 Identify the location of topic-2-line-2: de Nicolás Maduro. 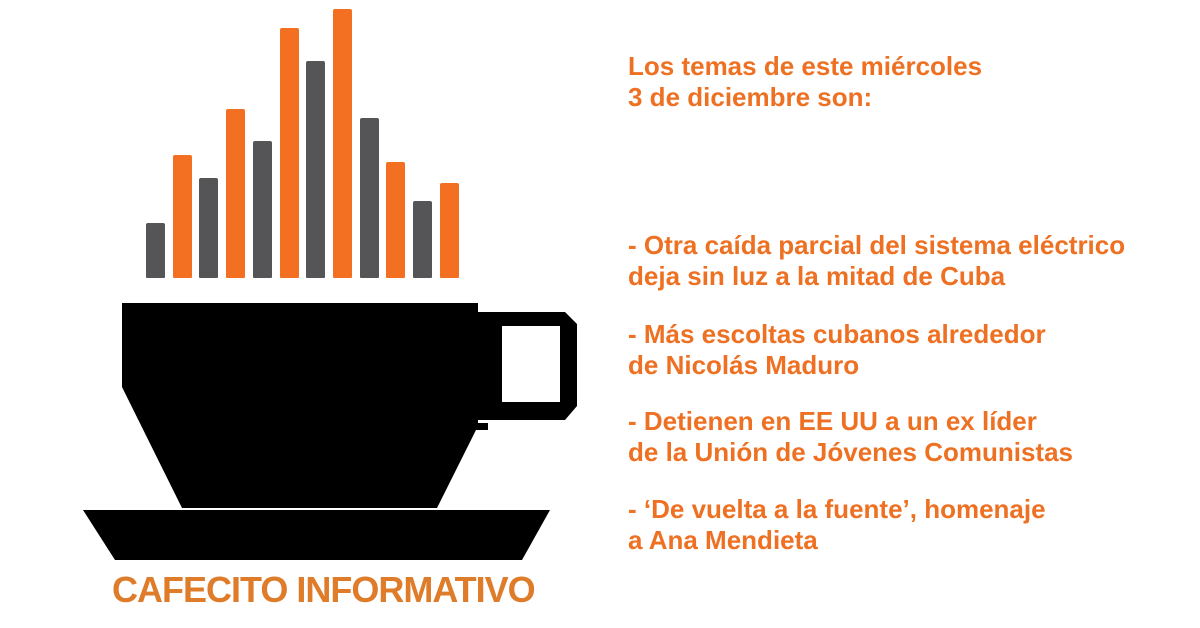
(744, 365).